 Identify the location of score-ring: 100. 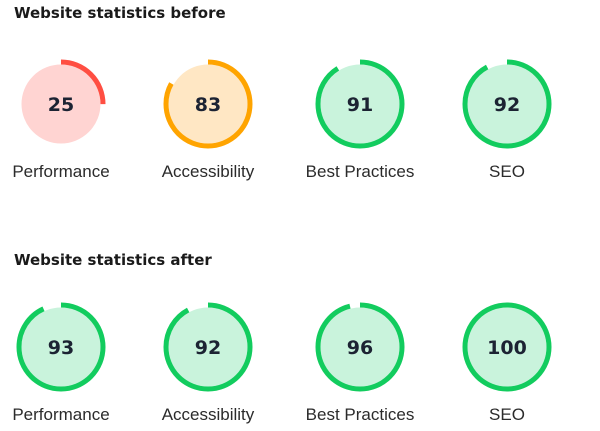
(507, 347).